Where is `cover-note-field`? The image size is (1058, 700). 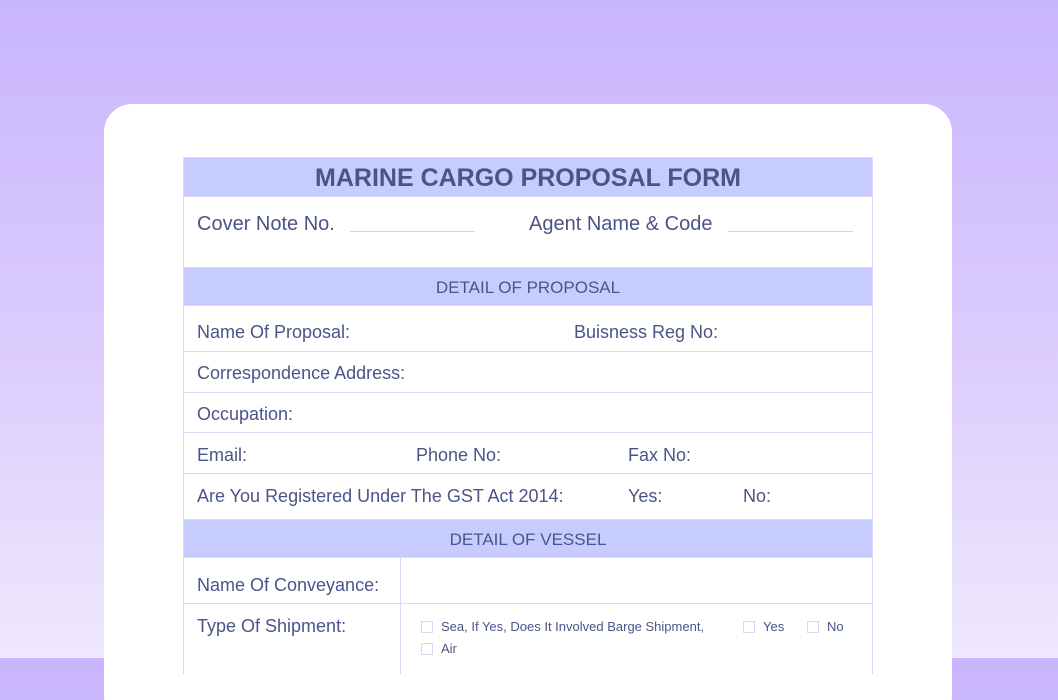 cover-note-field is located at coordinates (412, 231).